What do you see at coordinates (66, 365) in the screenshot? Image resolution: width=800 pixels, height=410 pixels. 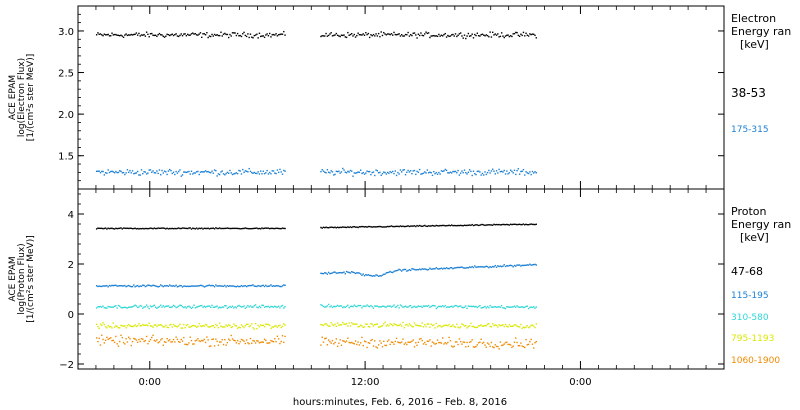 I see `y-tick-label: −2` at bounding box center [66, 365].